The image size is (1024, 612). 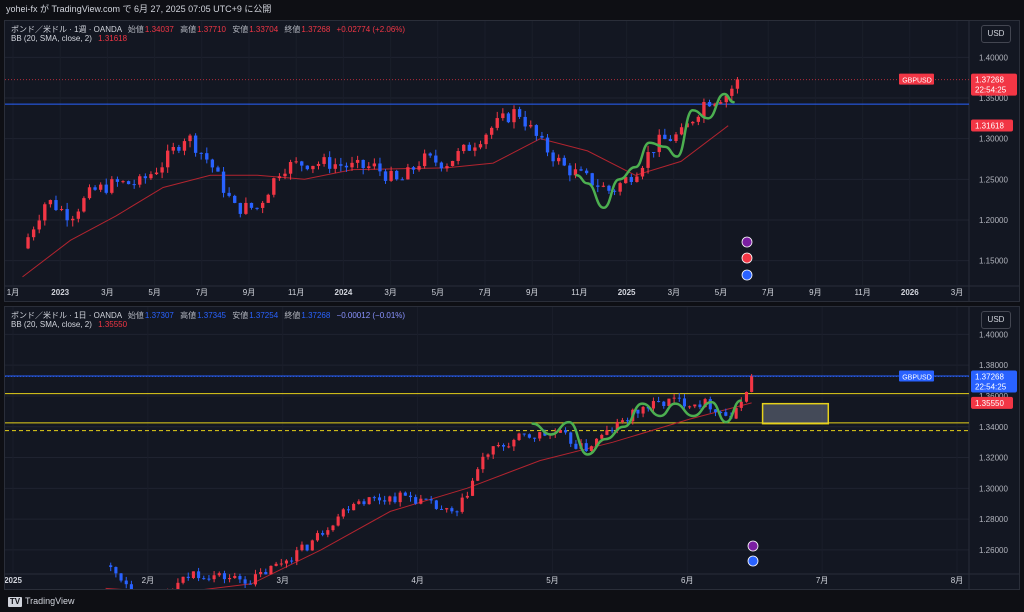 I want to click on daily-symbol: ポンド／米ドル · 1日 · OANDA, so click(x=66, y=315).